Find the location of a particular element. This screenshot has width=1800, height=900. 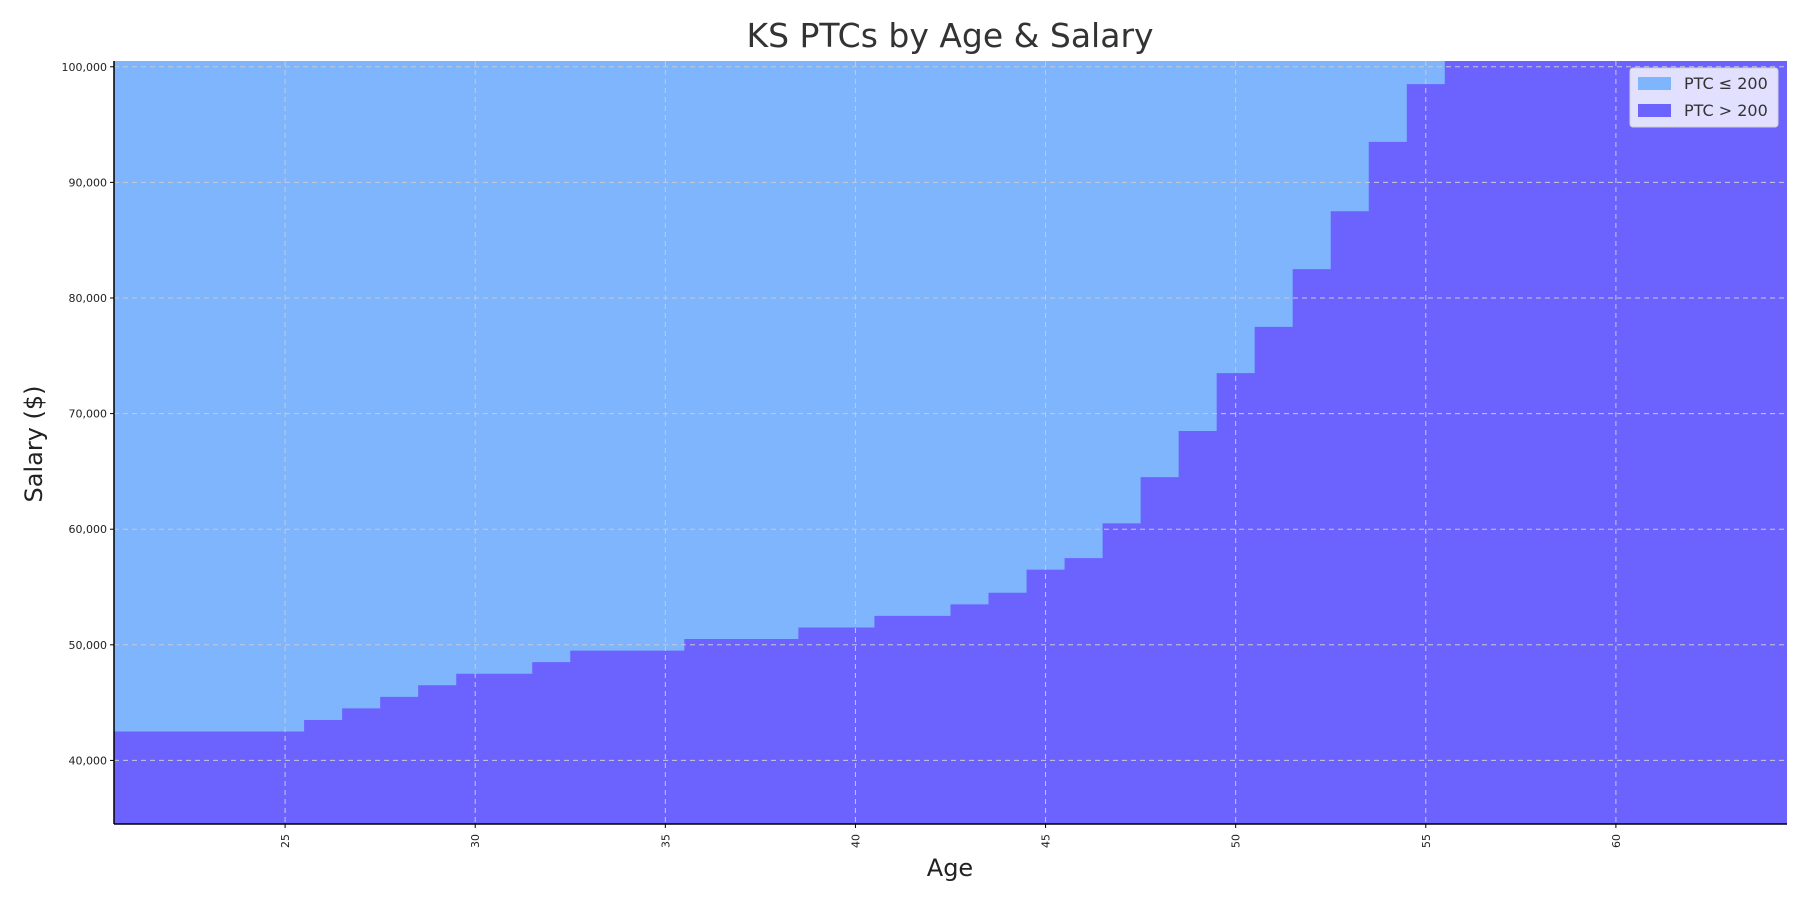

x-tick-label: 40 is located at coordinates (855, 841).